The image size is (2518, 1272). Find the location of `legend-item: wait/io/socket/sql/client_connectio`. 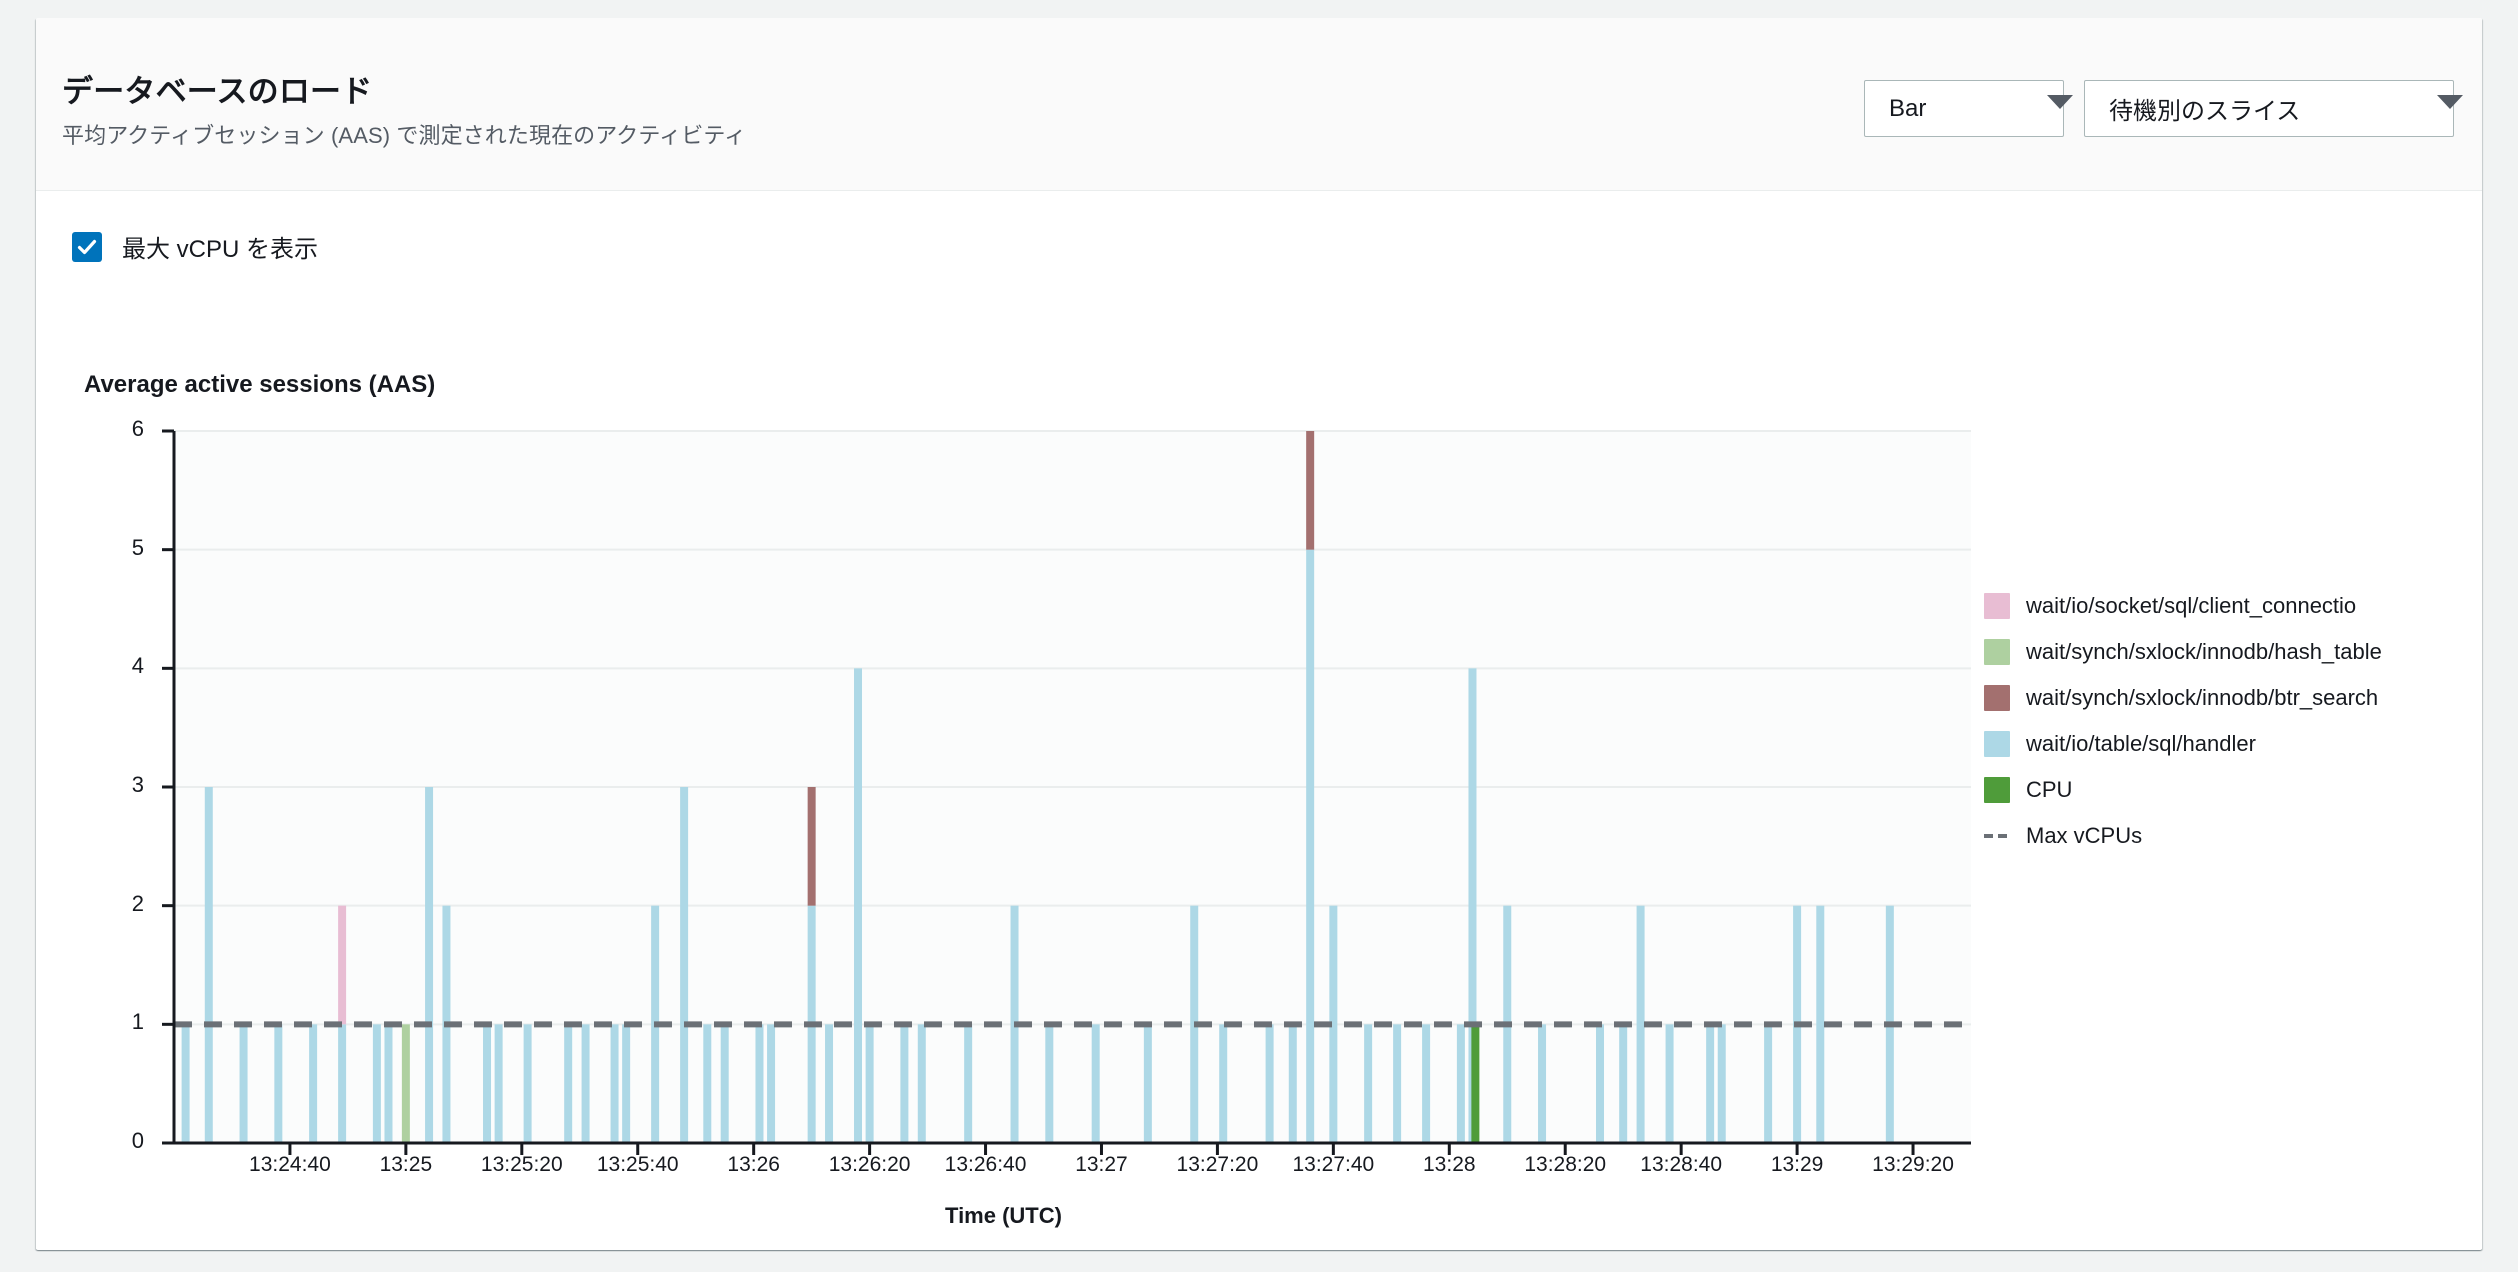

legend-item: wait/io/socket/sql/client_connectio is located at coordinates (2183, 606).